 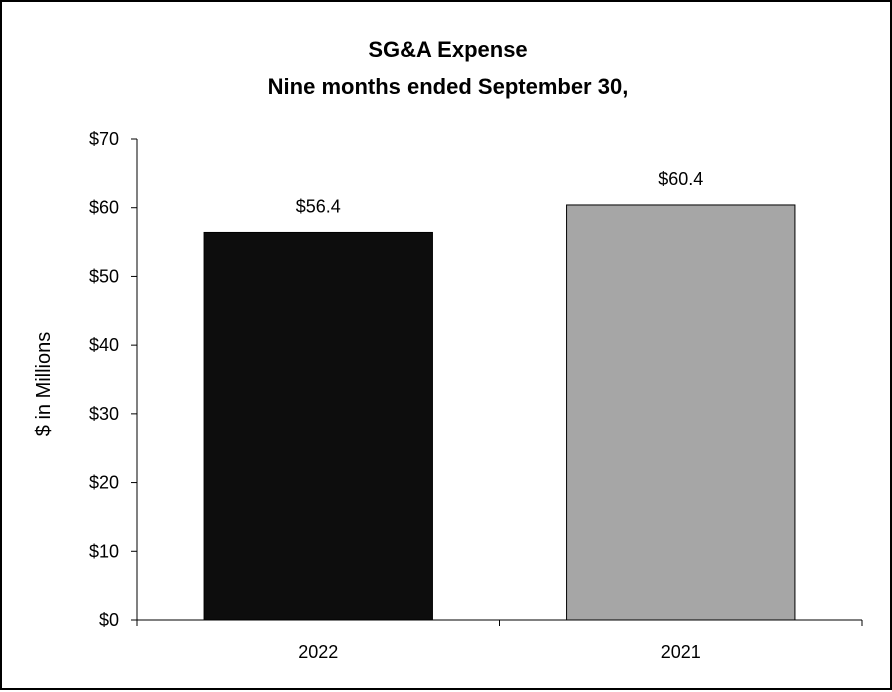 I want to click on chart-subtitle: Nine months ended September 30,, so click(x=448, y=86).